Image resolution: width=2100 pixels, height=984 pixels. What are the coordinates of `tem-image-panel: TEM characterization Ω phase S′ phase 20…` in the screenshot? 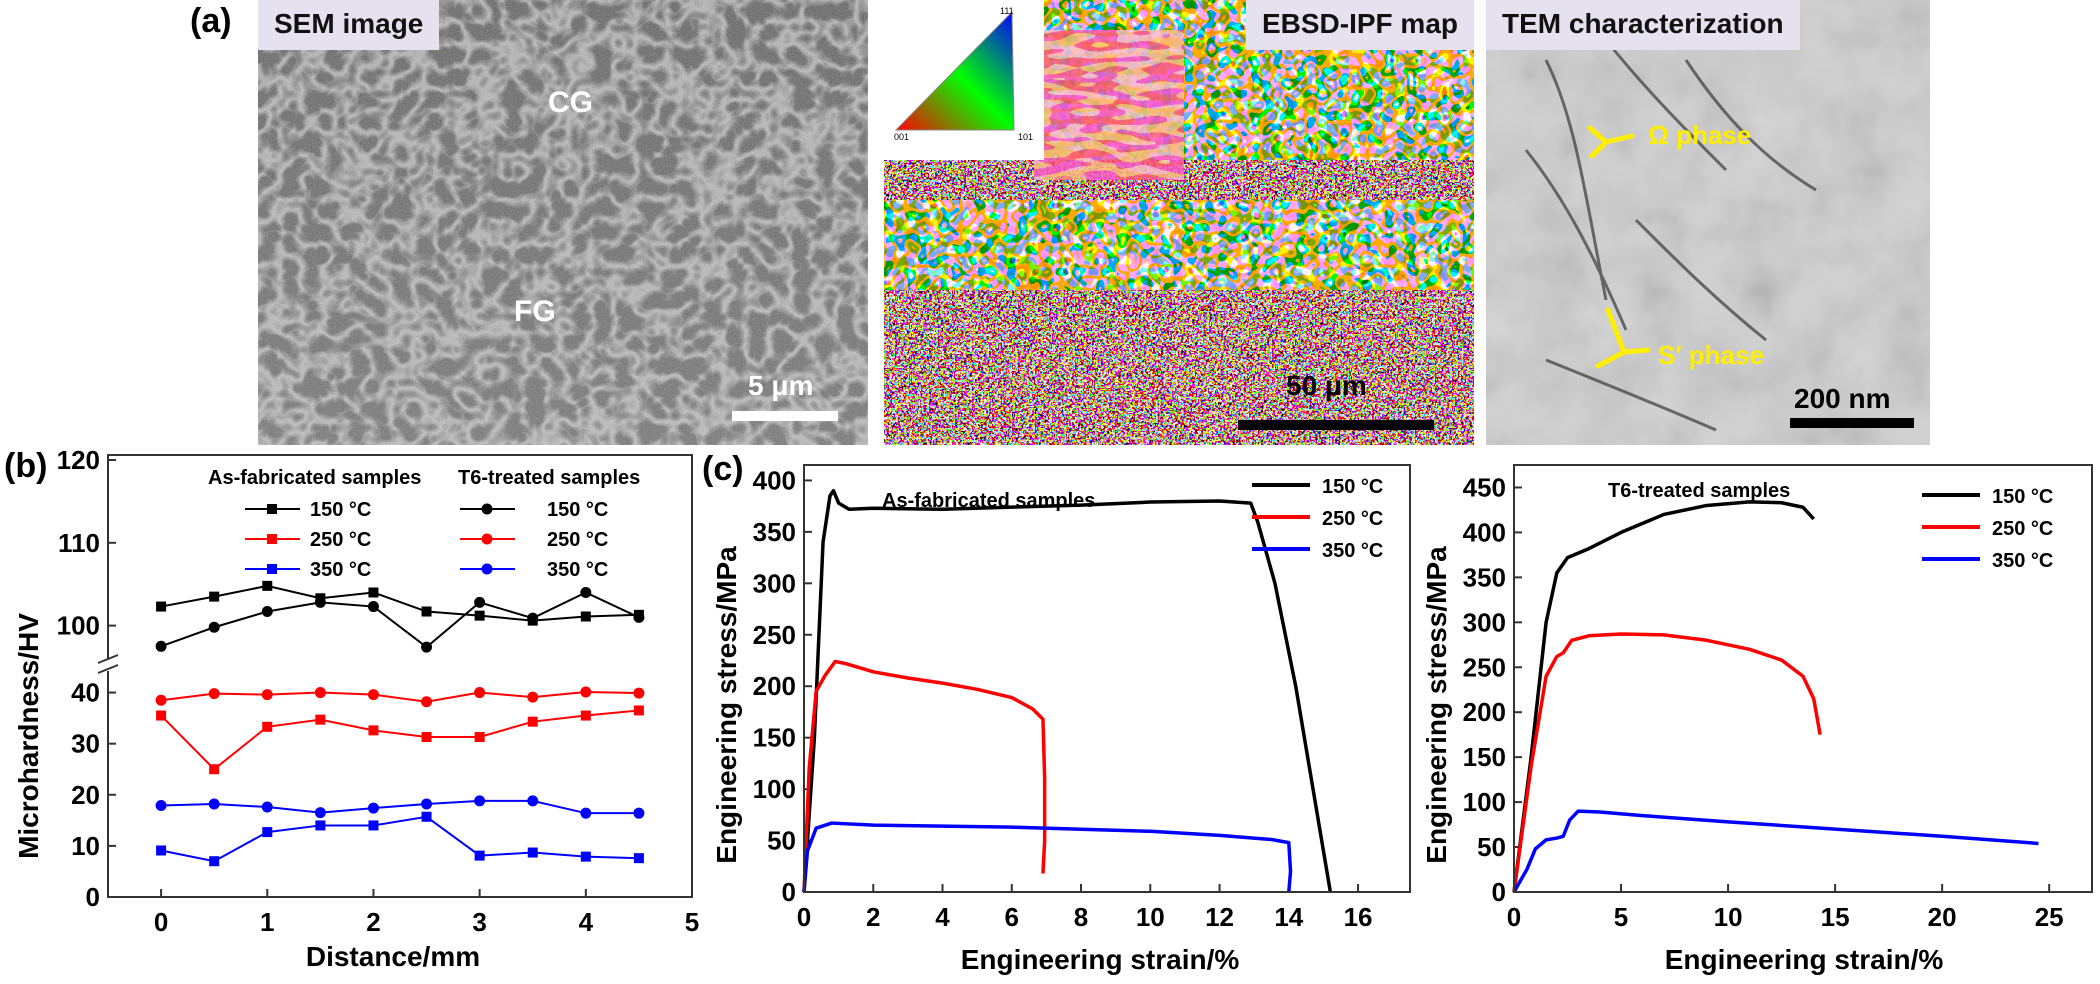 It's located at (1708, 222).